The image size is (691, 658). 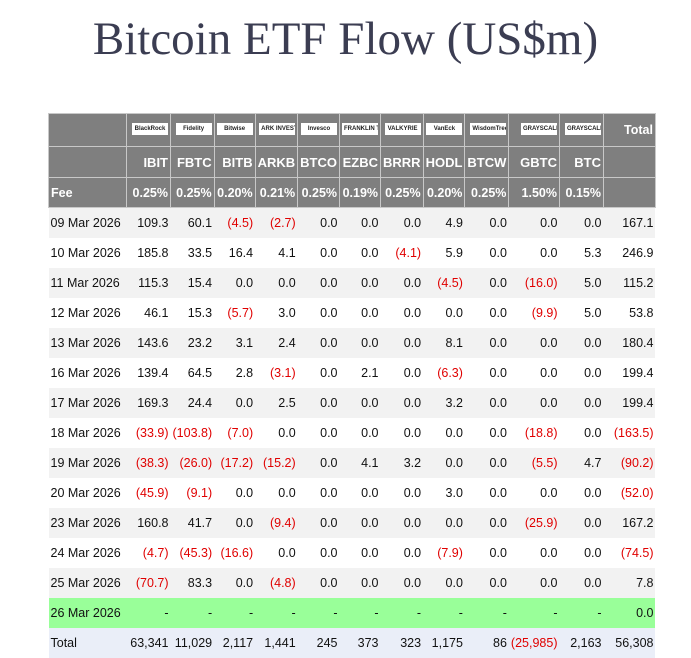 What do you see at coordinates (282, 223) in the screenshot?
I see `flow-cell: (2.7)` at bounding box center [282, 223].